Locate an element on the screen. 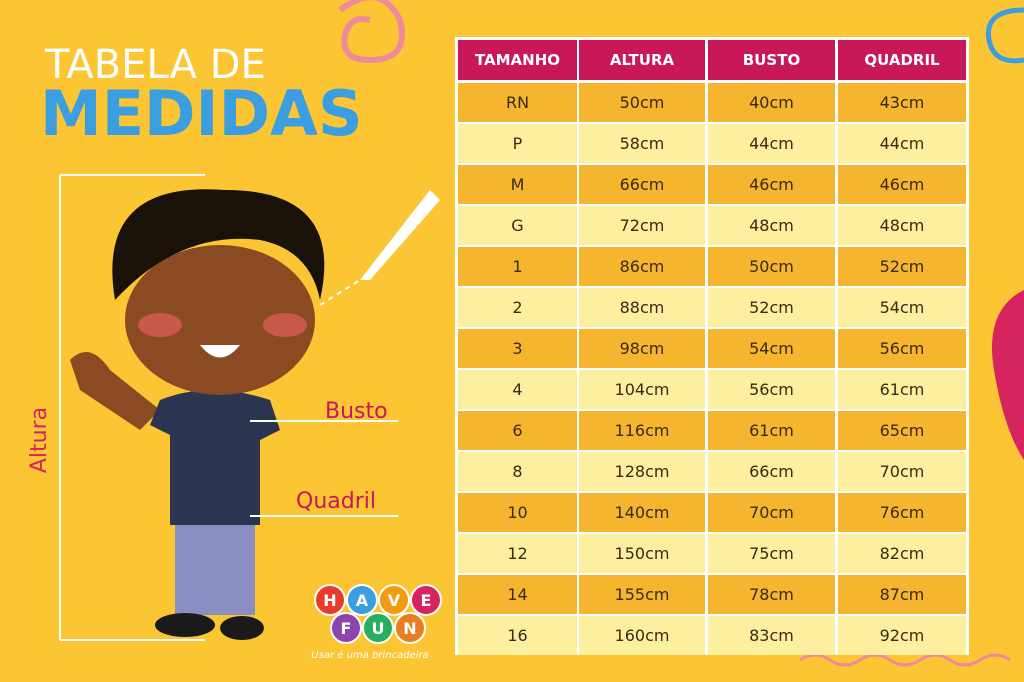 This screenshot has width=1024, height=682. logo-letter: E is located at coordinates (426, 600).